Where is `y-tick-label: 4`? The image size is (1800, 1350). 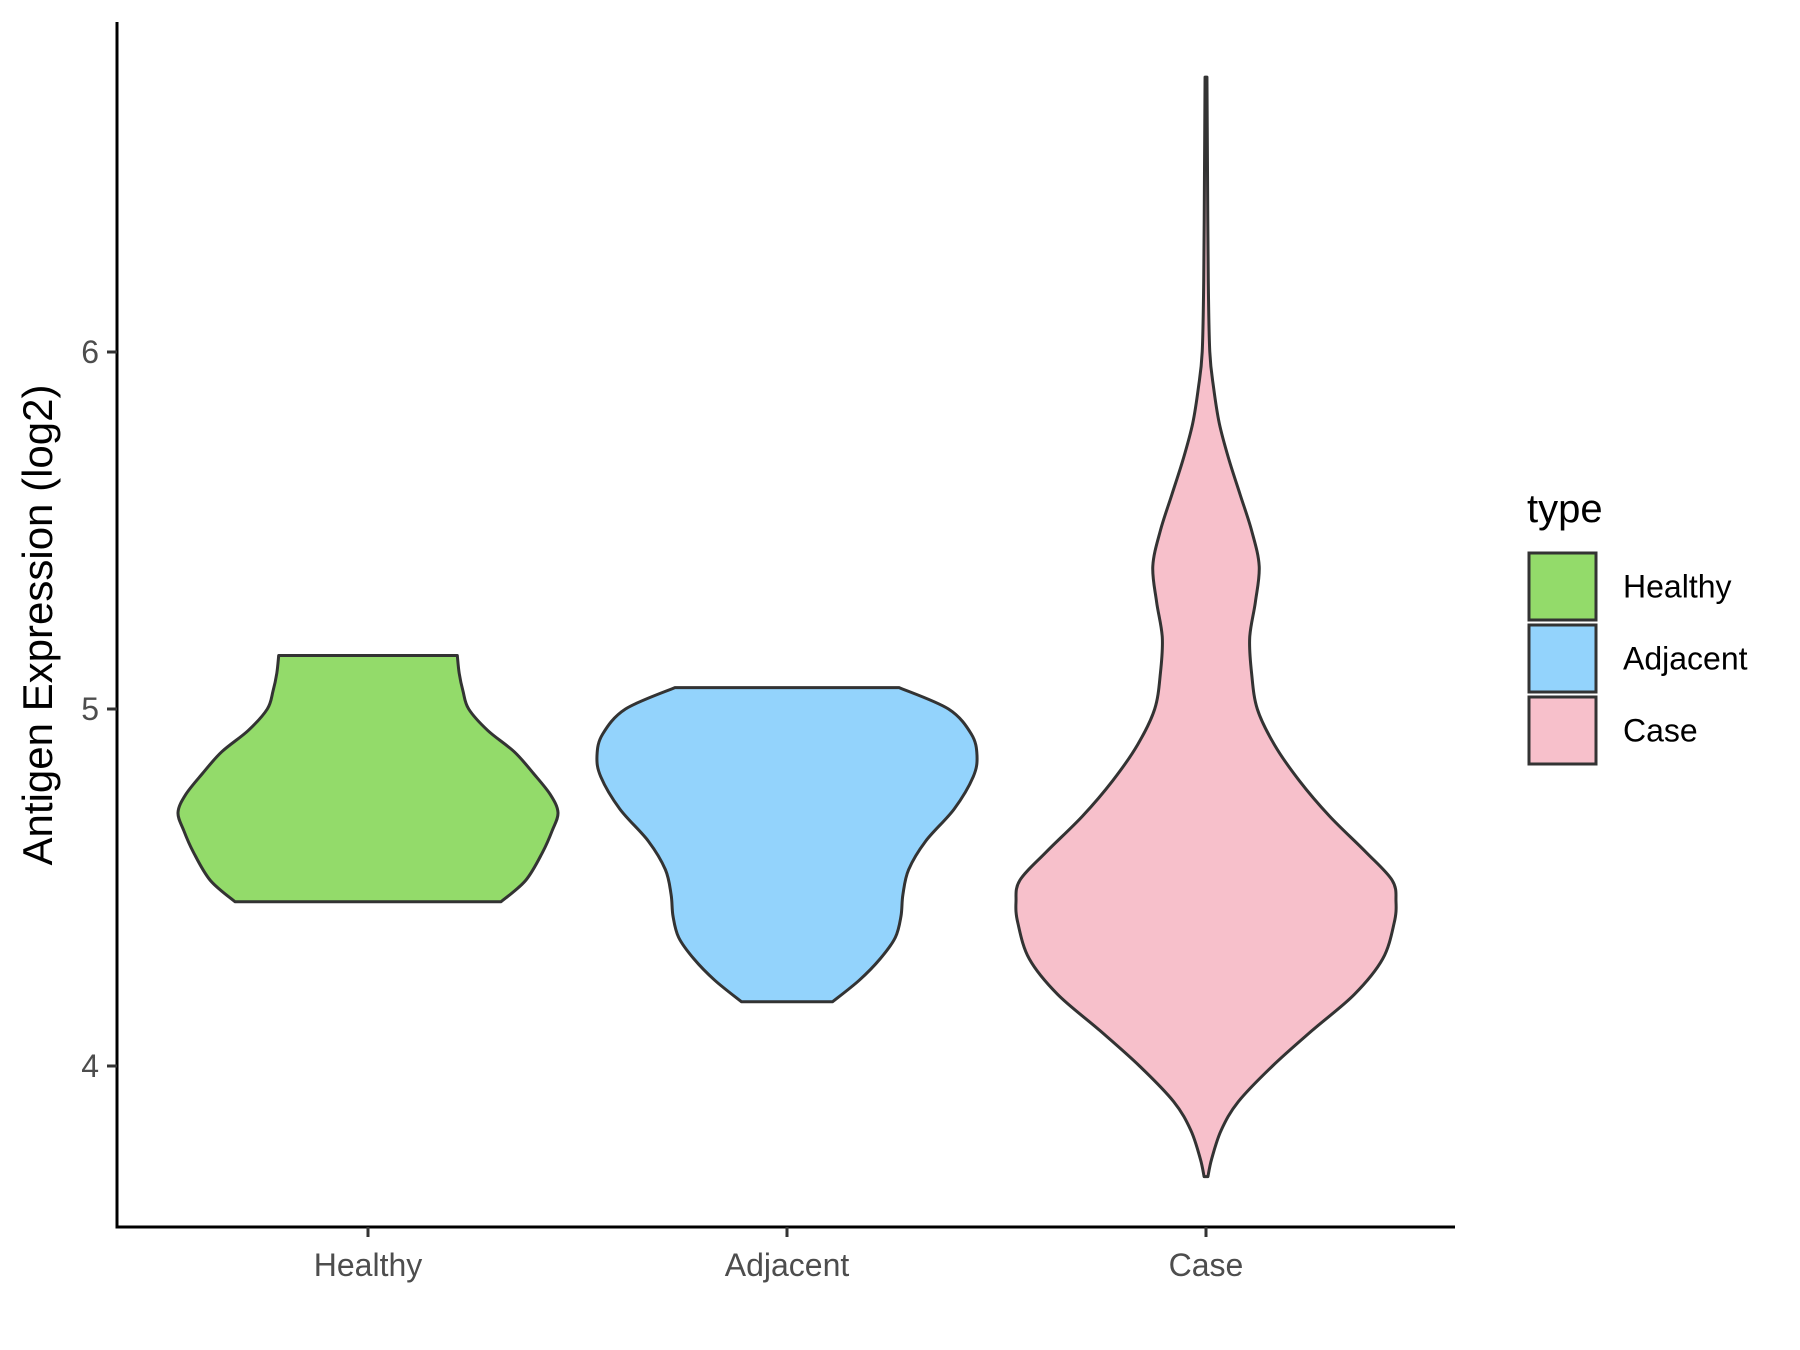
y-tick-label: 4 is located at coordinates (90, 1066).